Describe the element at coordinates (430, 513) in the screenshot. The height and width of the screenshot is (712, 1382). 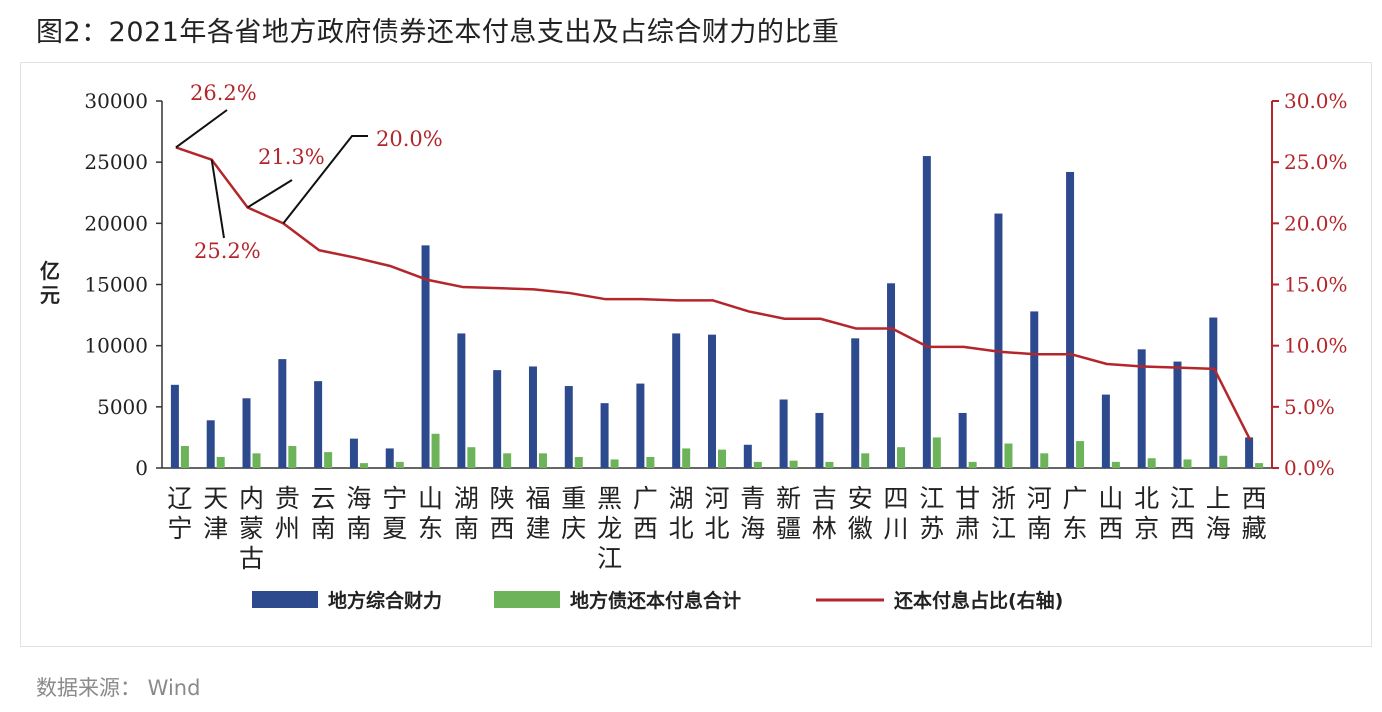
I see `category-label: 山东` at that location.